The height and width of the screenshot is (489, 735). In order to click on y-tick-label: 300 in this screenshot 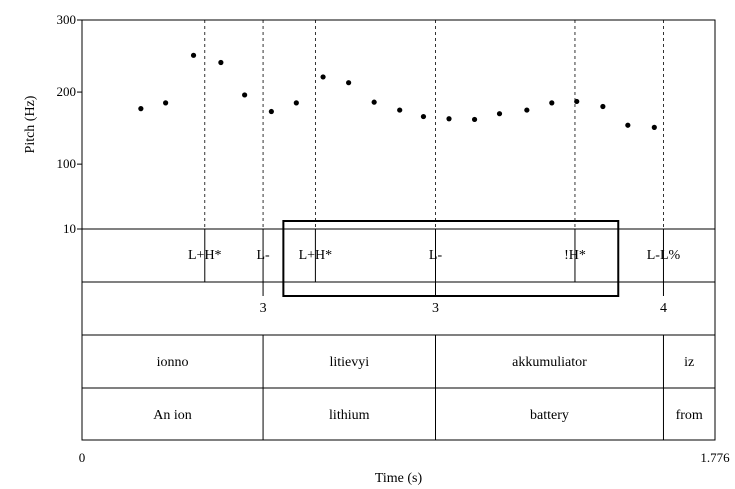, I will do `click(67, 19)`.